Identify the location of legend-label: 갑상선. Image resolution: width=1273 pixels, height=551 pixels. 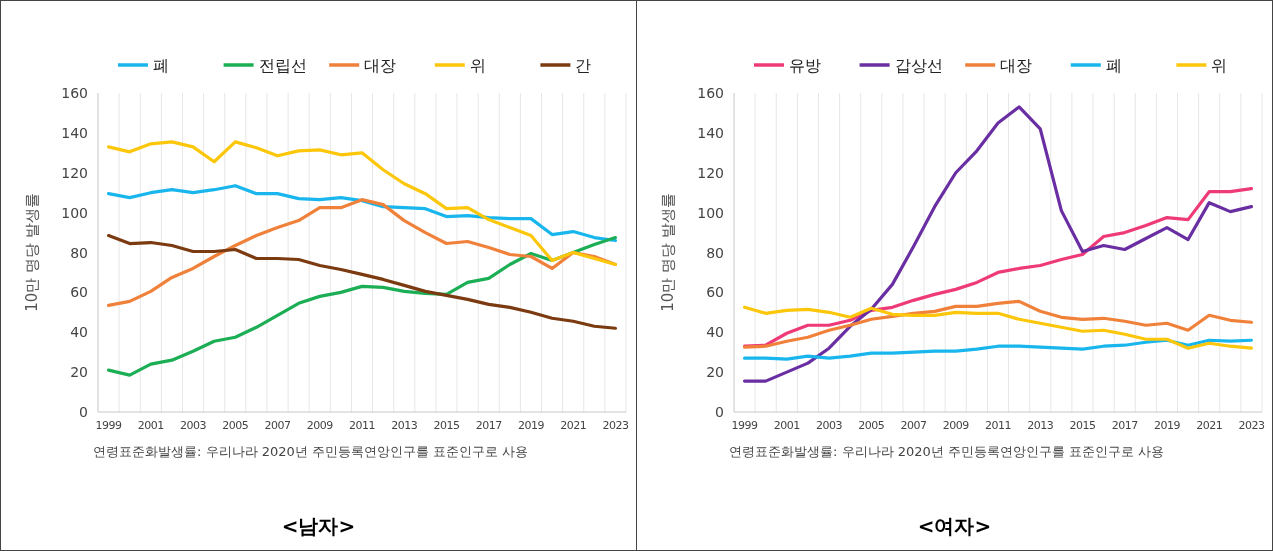
(918, 65).